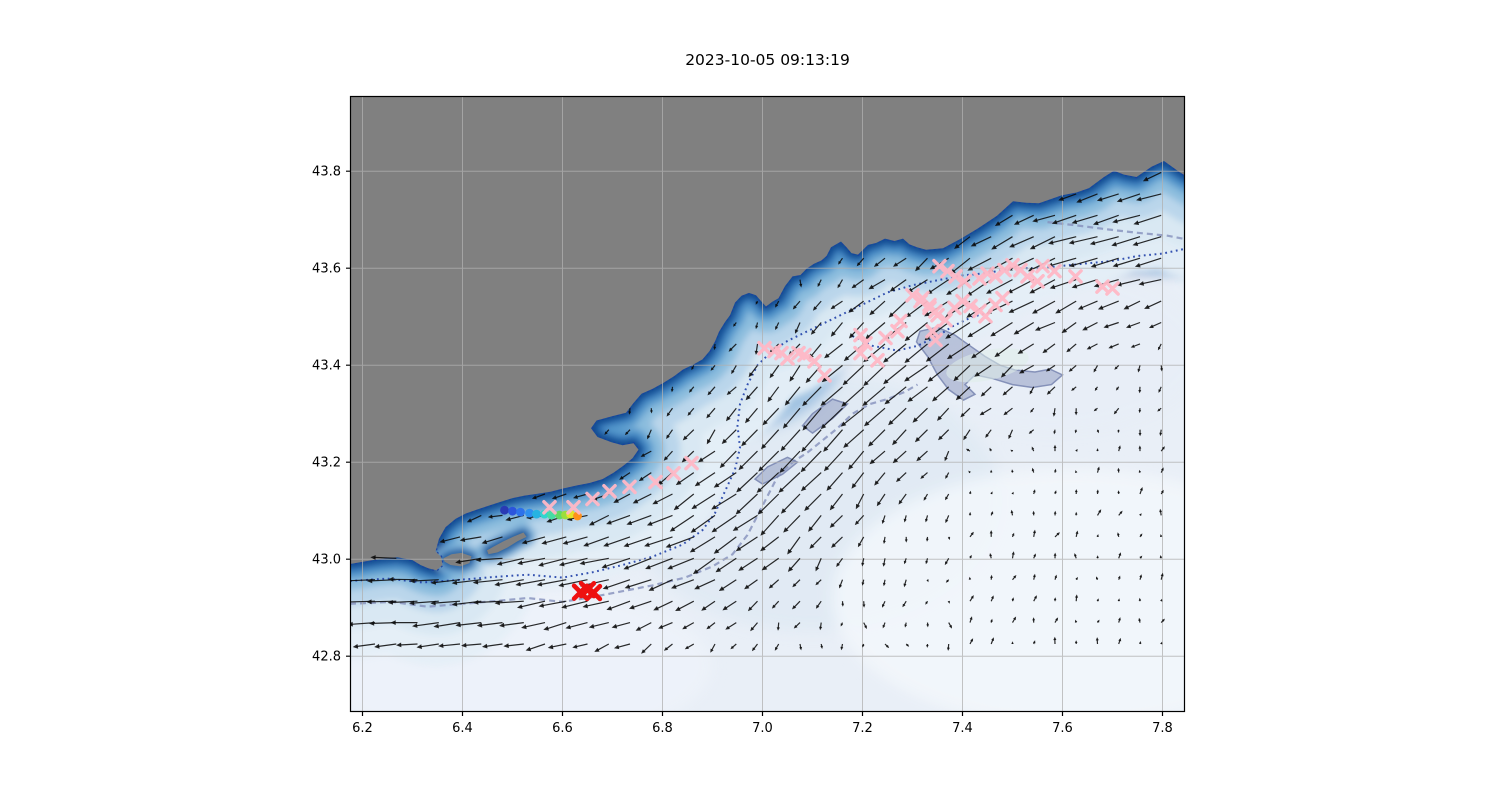 Image resolution: width=1500 pixels, height=800 pixels. I want to click on y-tick-label: 43.6, so click(326, 269).